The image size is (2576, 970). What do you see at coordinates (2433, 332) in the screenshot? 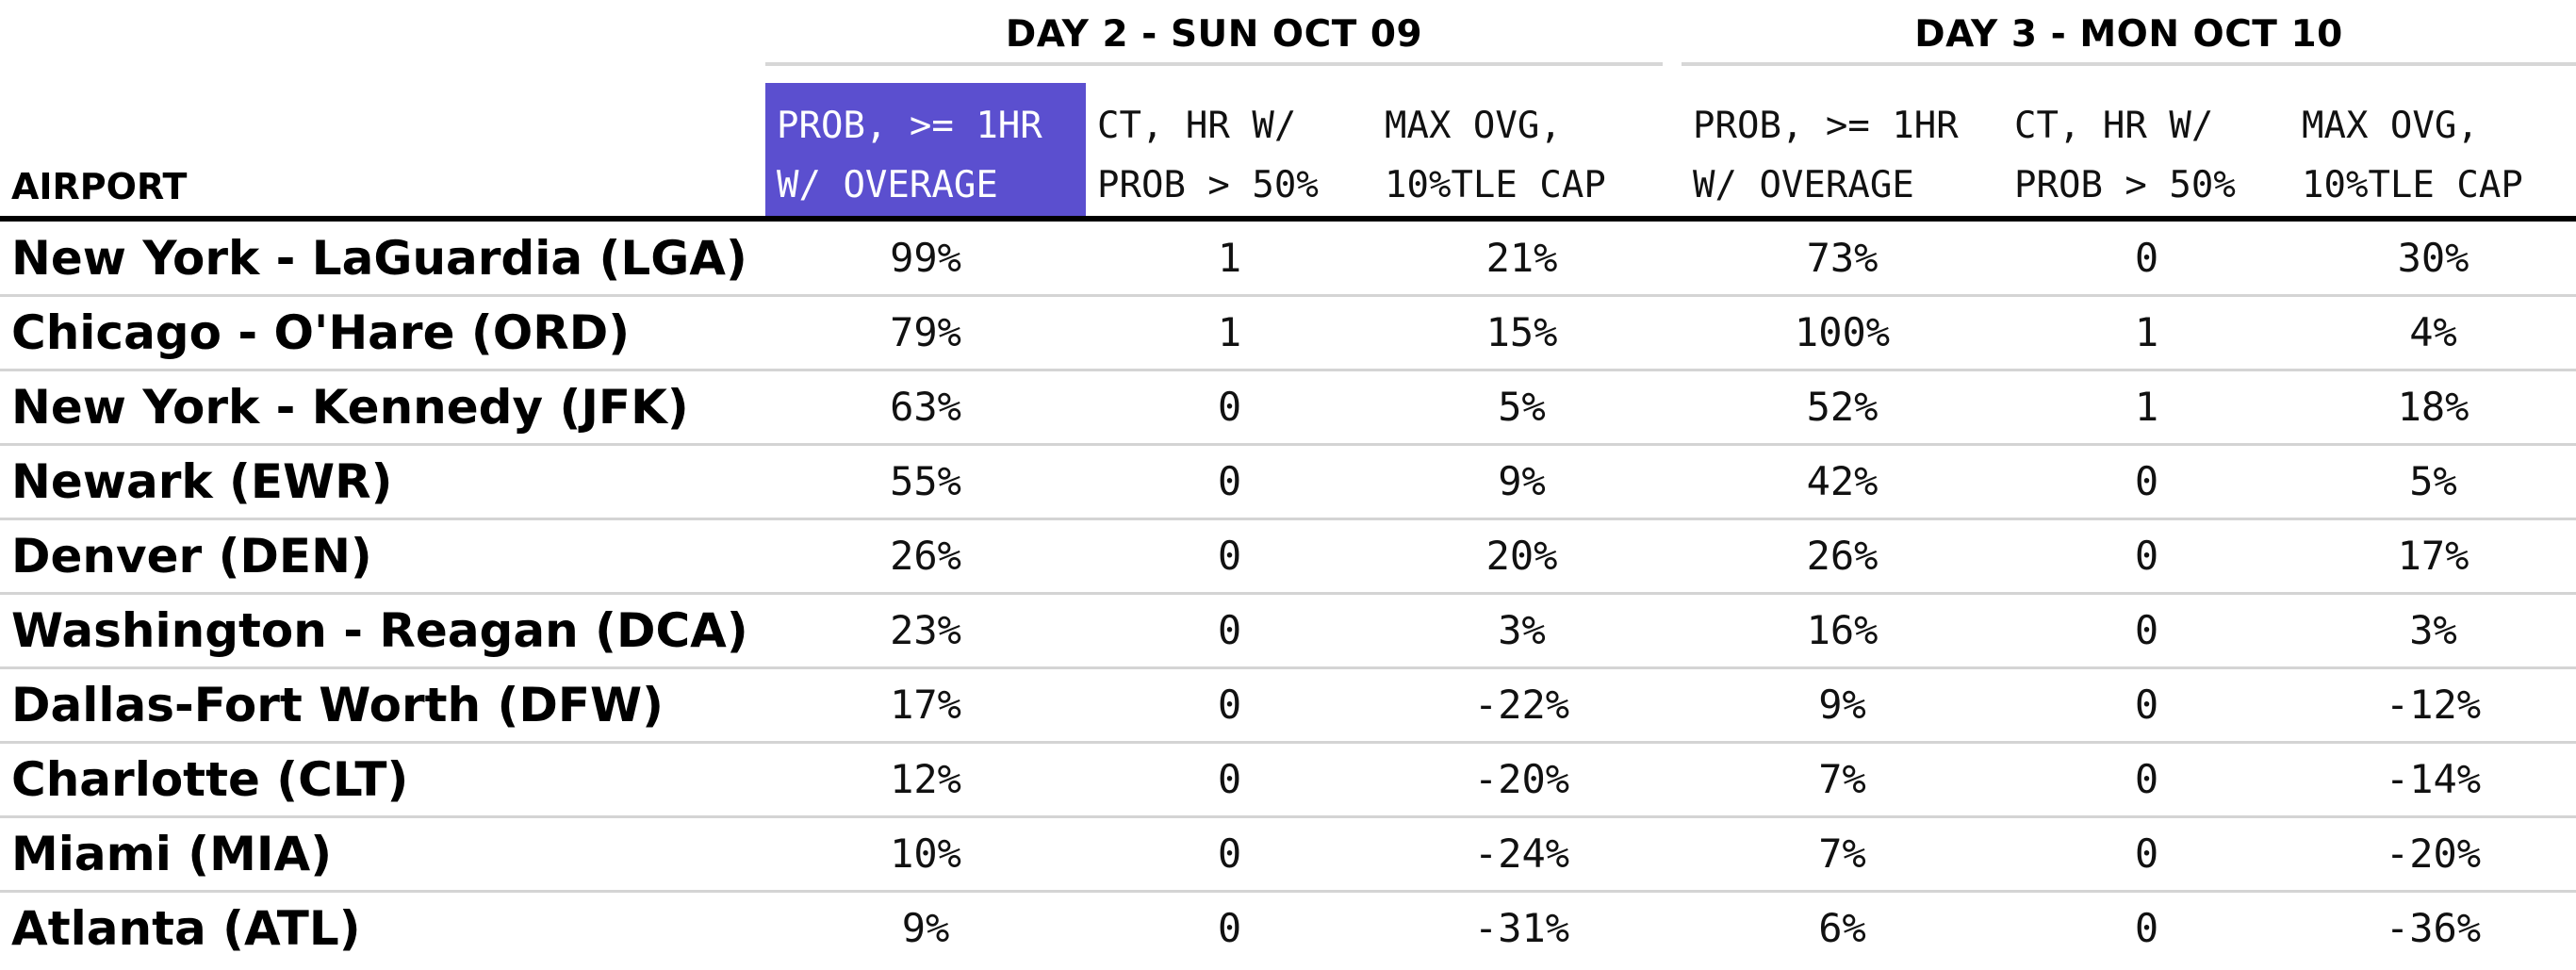
I see `table-cell: 4%` at bounding box center [2433, 332].